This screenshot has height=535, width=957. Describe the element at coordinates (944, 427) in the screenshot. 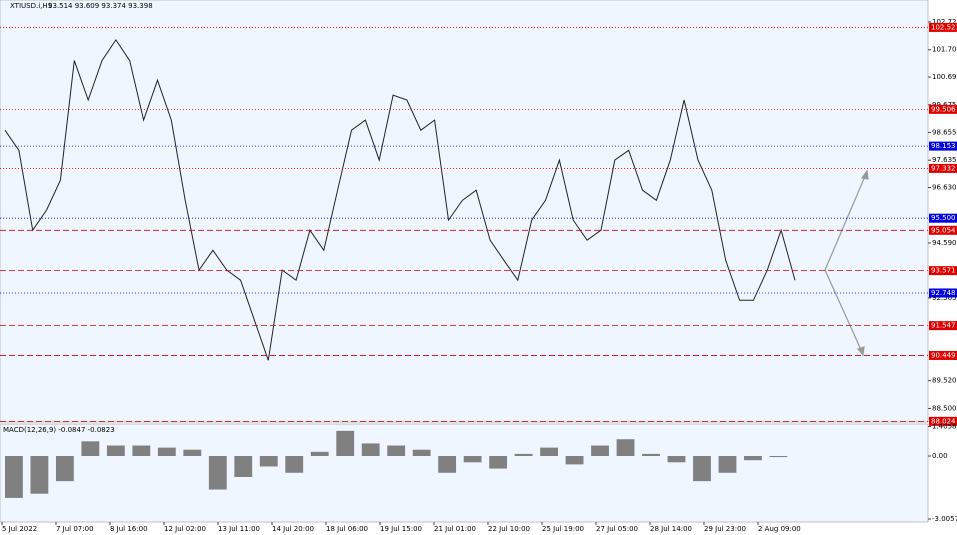

I see `y-tick-label: 1.4058` at that location.